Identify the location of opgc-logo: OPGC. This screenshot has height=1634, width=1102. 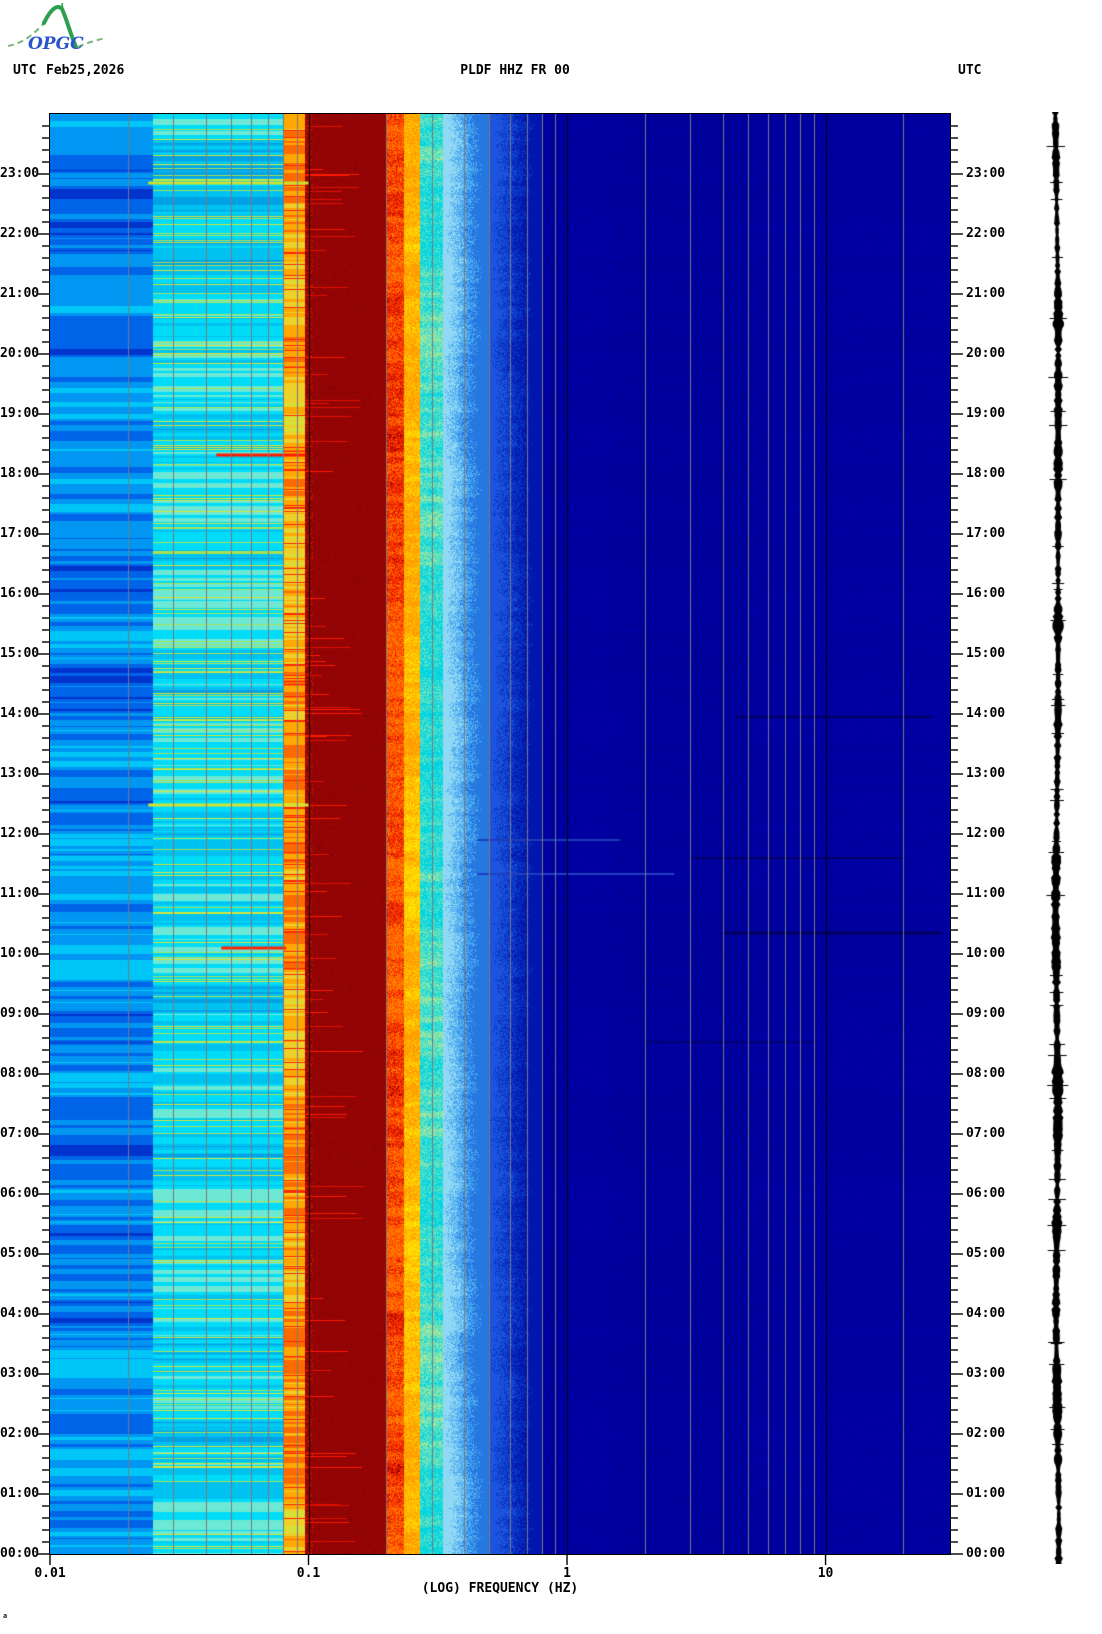
(56, 28).